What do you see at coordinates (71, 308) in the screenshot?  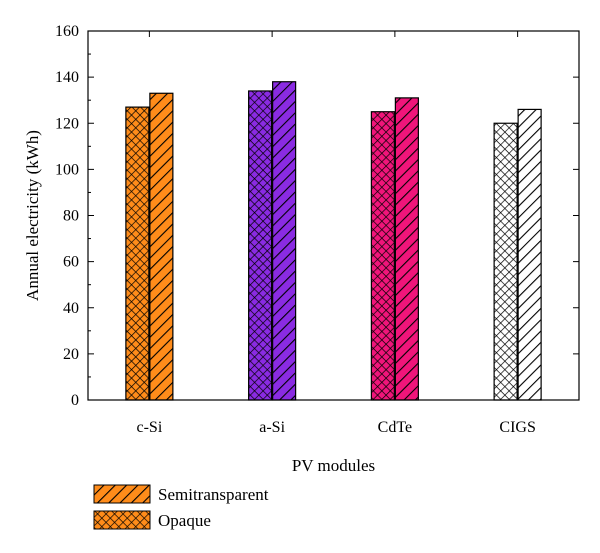 I see `y-tick-label: 40` at bounding box center [71, 308].